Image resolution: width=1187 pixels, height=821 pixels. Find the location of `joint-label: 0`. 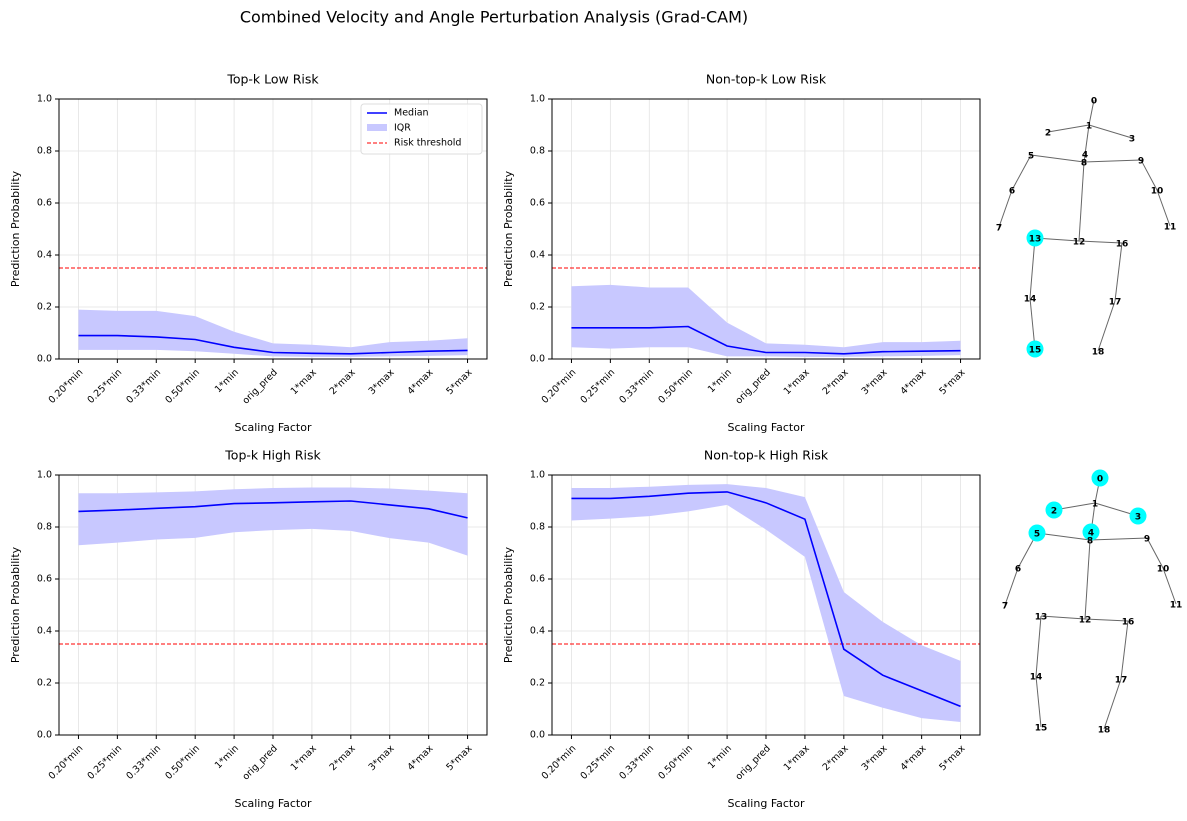

joint-label: 0 is located at coordinates (1094, 102).